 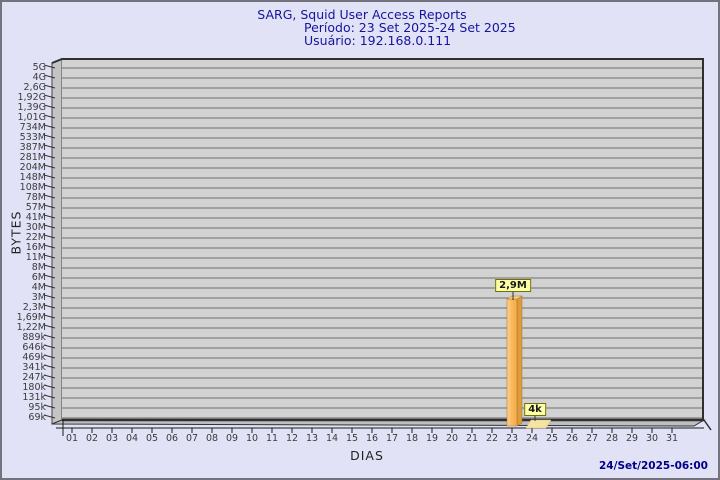 What do you see at coordinates (57, 241) in the screenshot?
I see `plot-side-wall` at bounding box center [57, 241].